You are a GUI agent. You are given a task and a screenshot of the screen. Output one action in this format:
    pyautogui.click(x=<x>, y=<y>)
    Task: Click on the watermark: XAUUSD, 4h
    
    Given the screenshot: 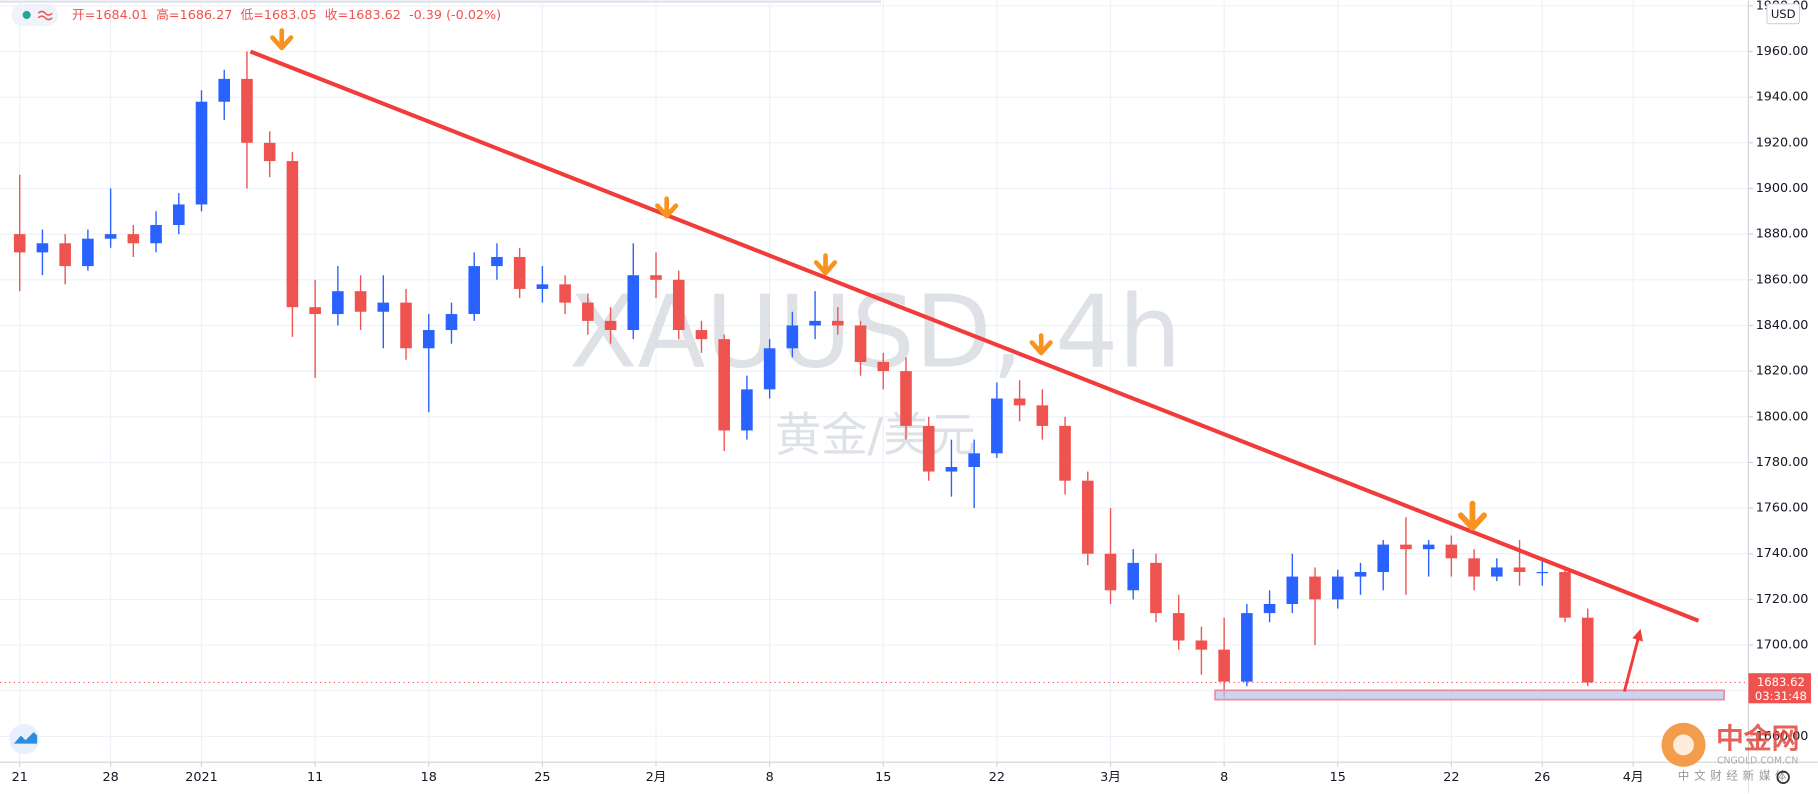 What is the action you would take?
    pyautogui.click(x=875, y=331)
    